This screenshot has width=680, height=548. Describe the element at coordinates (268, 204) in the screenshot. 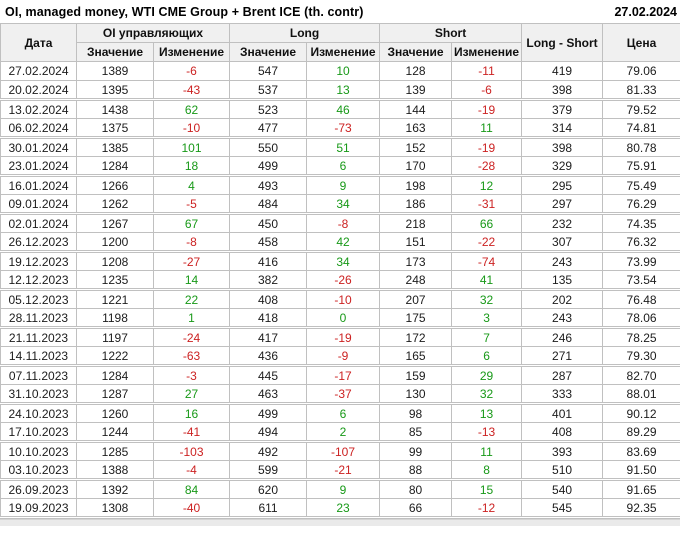

I see `cell-long-value: 484` at that location.